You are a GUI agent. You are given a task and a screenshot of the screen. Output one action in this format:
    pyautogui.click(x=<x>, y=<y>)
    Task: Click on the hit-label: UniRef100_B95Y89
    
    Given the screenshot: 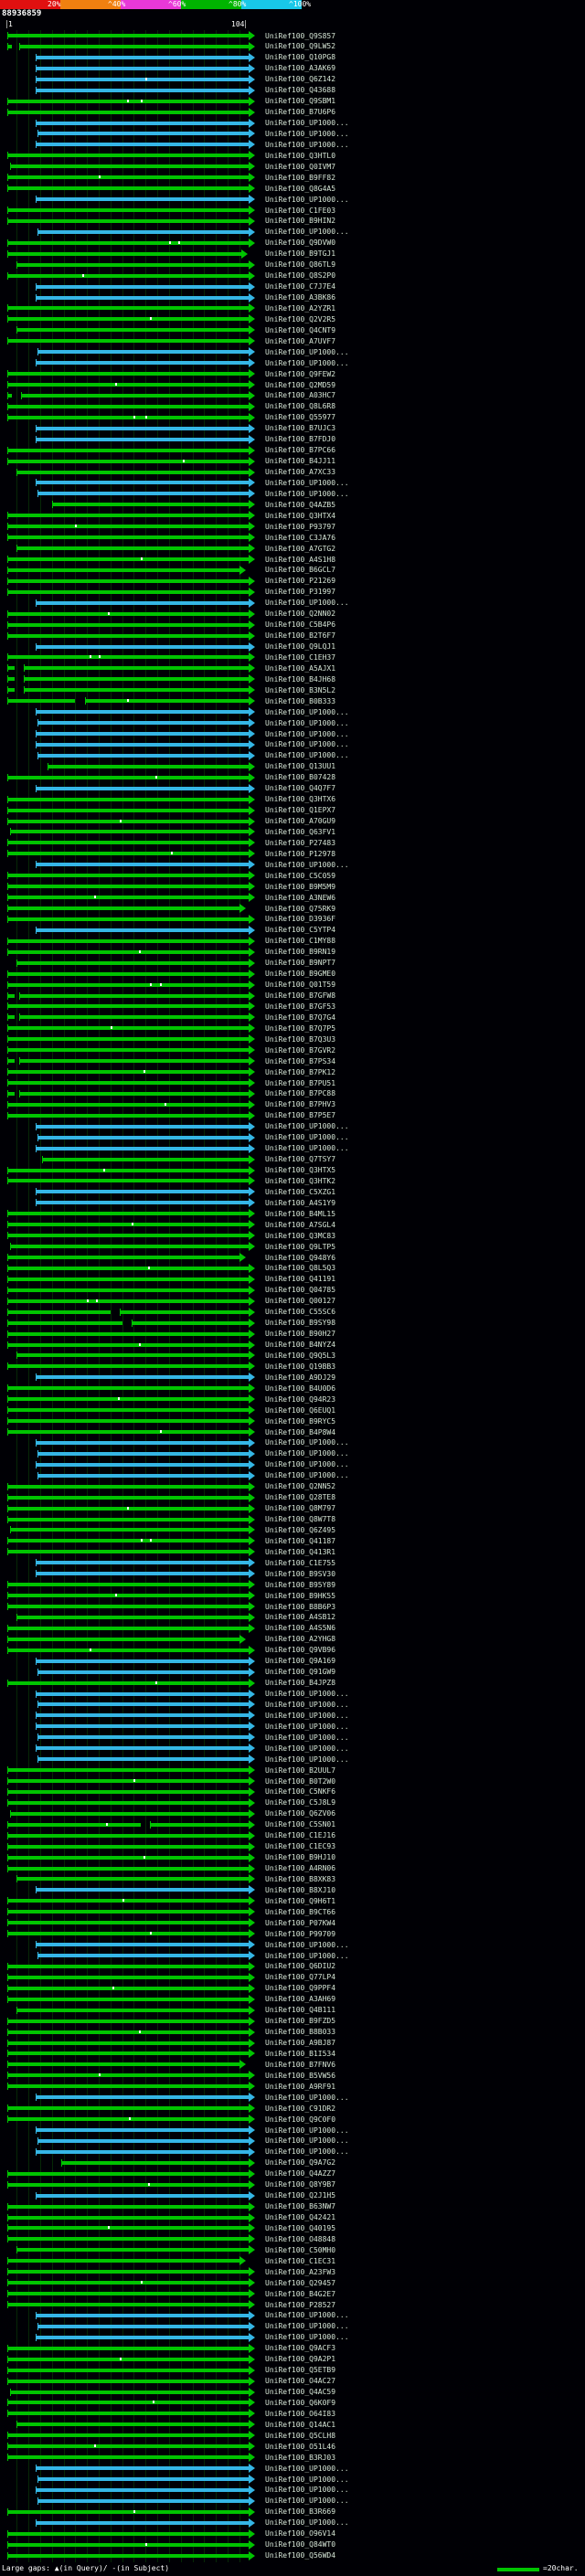 What is the action you would take?
    pyautogui.click(x=300, y=1584)
    